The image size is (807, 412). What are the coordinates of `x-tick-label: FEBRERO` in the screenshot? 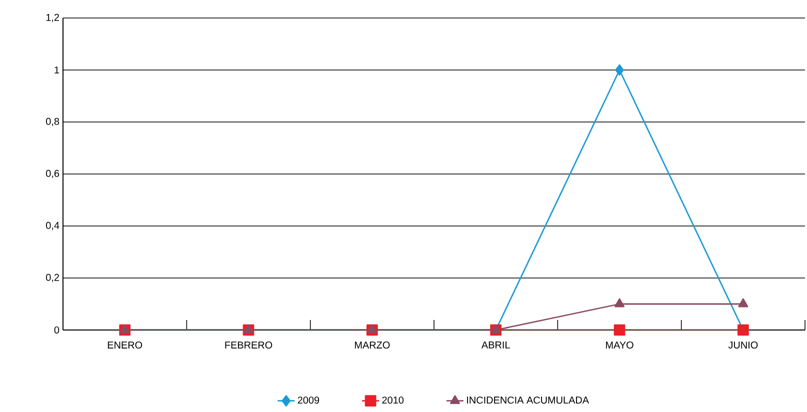 It's located at (248, 345).